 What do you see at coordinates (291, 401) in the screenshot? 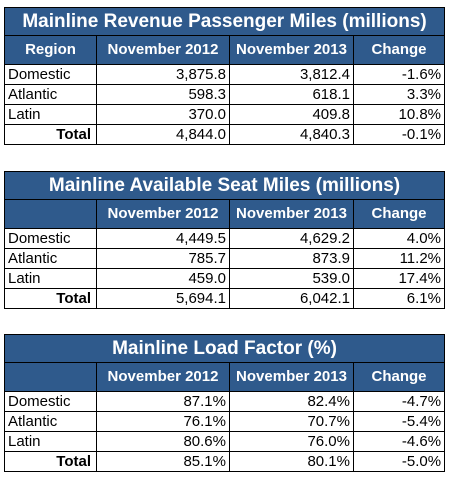
I see `value-nov-2013: 82.4%` at bounding box center [291, 401].